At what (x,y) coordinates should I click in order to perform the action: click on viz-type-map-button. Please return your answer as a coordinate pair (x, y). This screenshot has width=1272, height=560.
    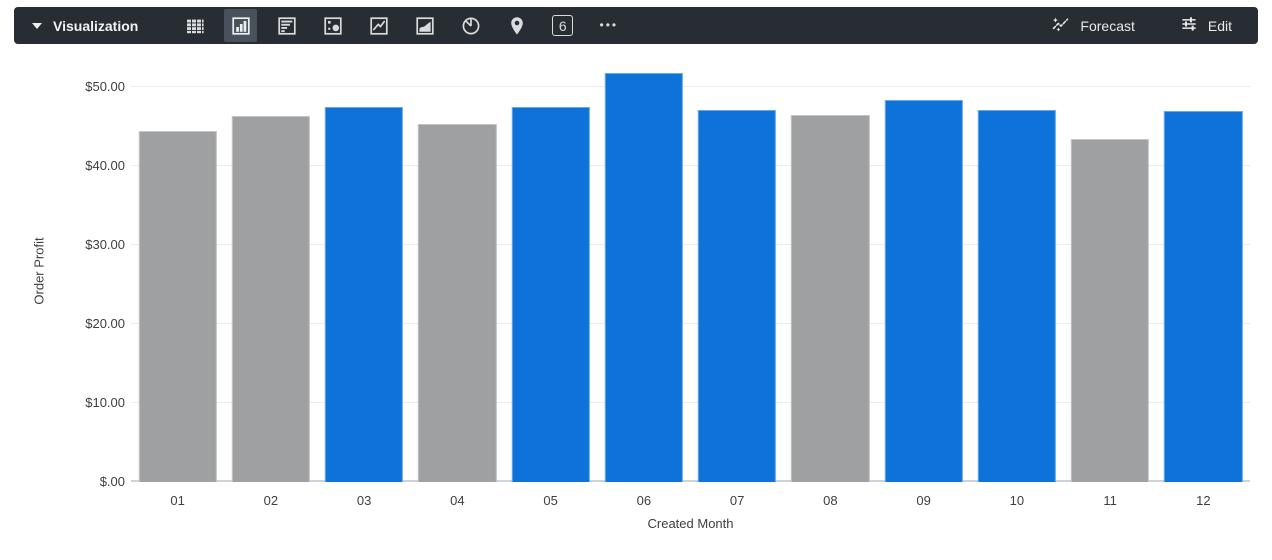
    Looking at the image, I should click on (516, 25).